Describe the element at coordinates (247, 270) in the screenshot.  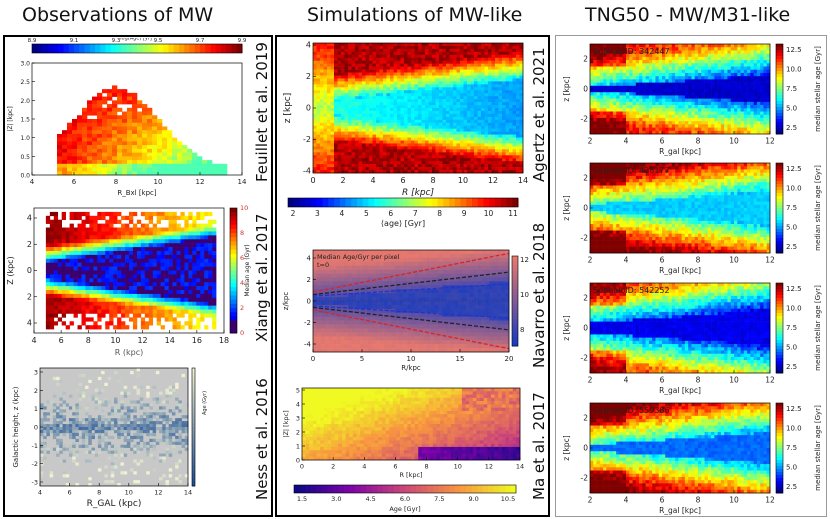
I see `colorbar-label: Median age (Gyr)` at that location.